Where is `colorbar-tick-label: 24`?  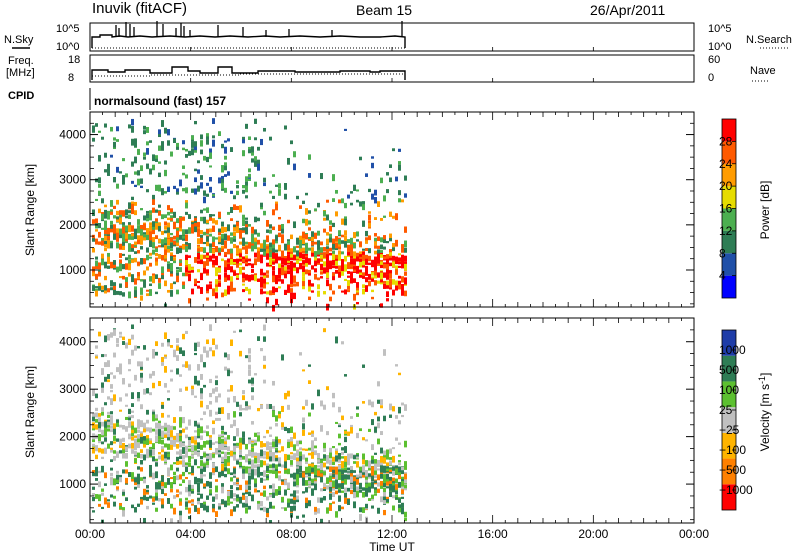
colorbar-tick-label: 24 is located at coordinates (726, 164).